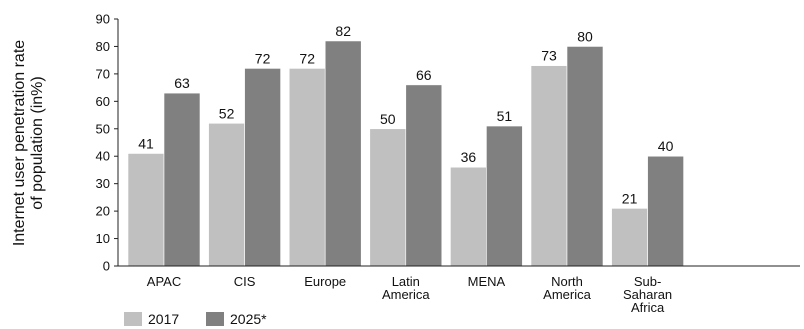 This screenshot has width=804, height=329. I want to click on x-tick-label-line: Saharan, so click(647, 294).